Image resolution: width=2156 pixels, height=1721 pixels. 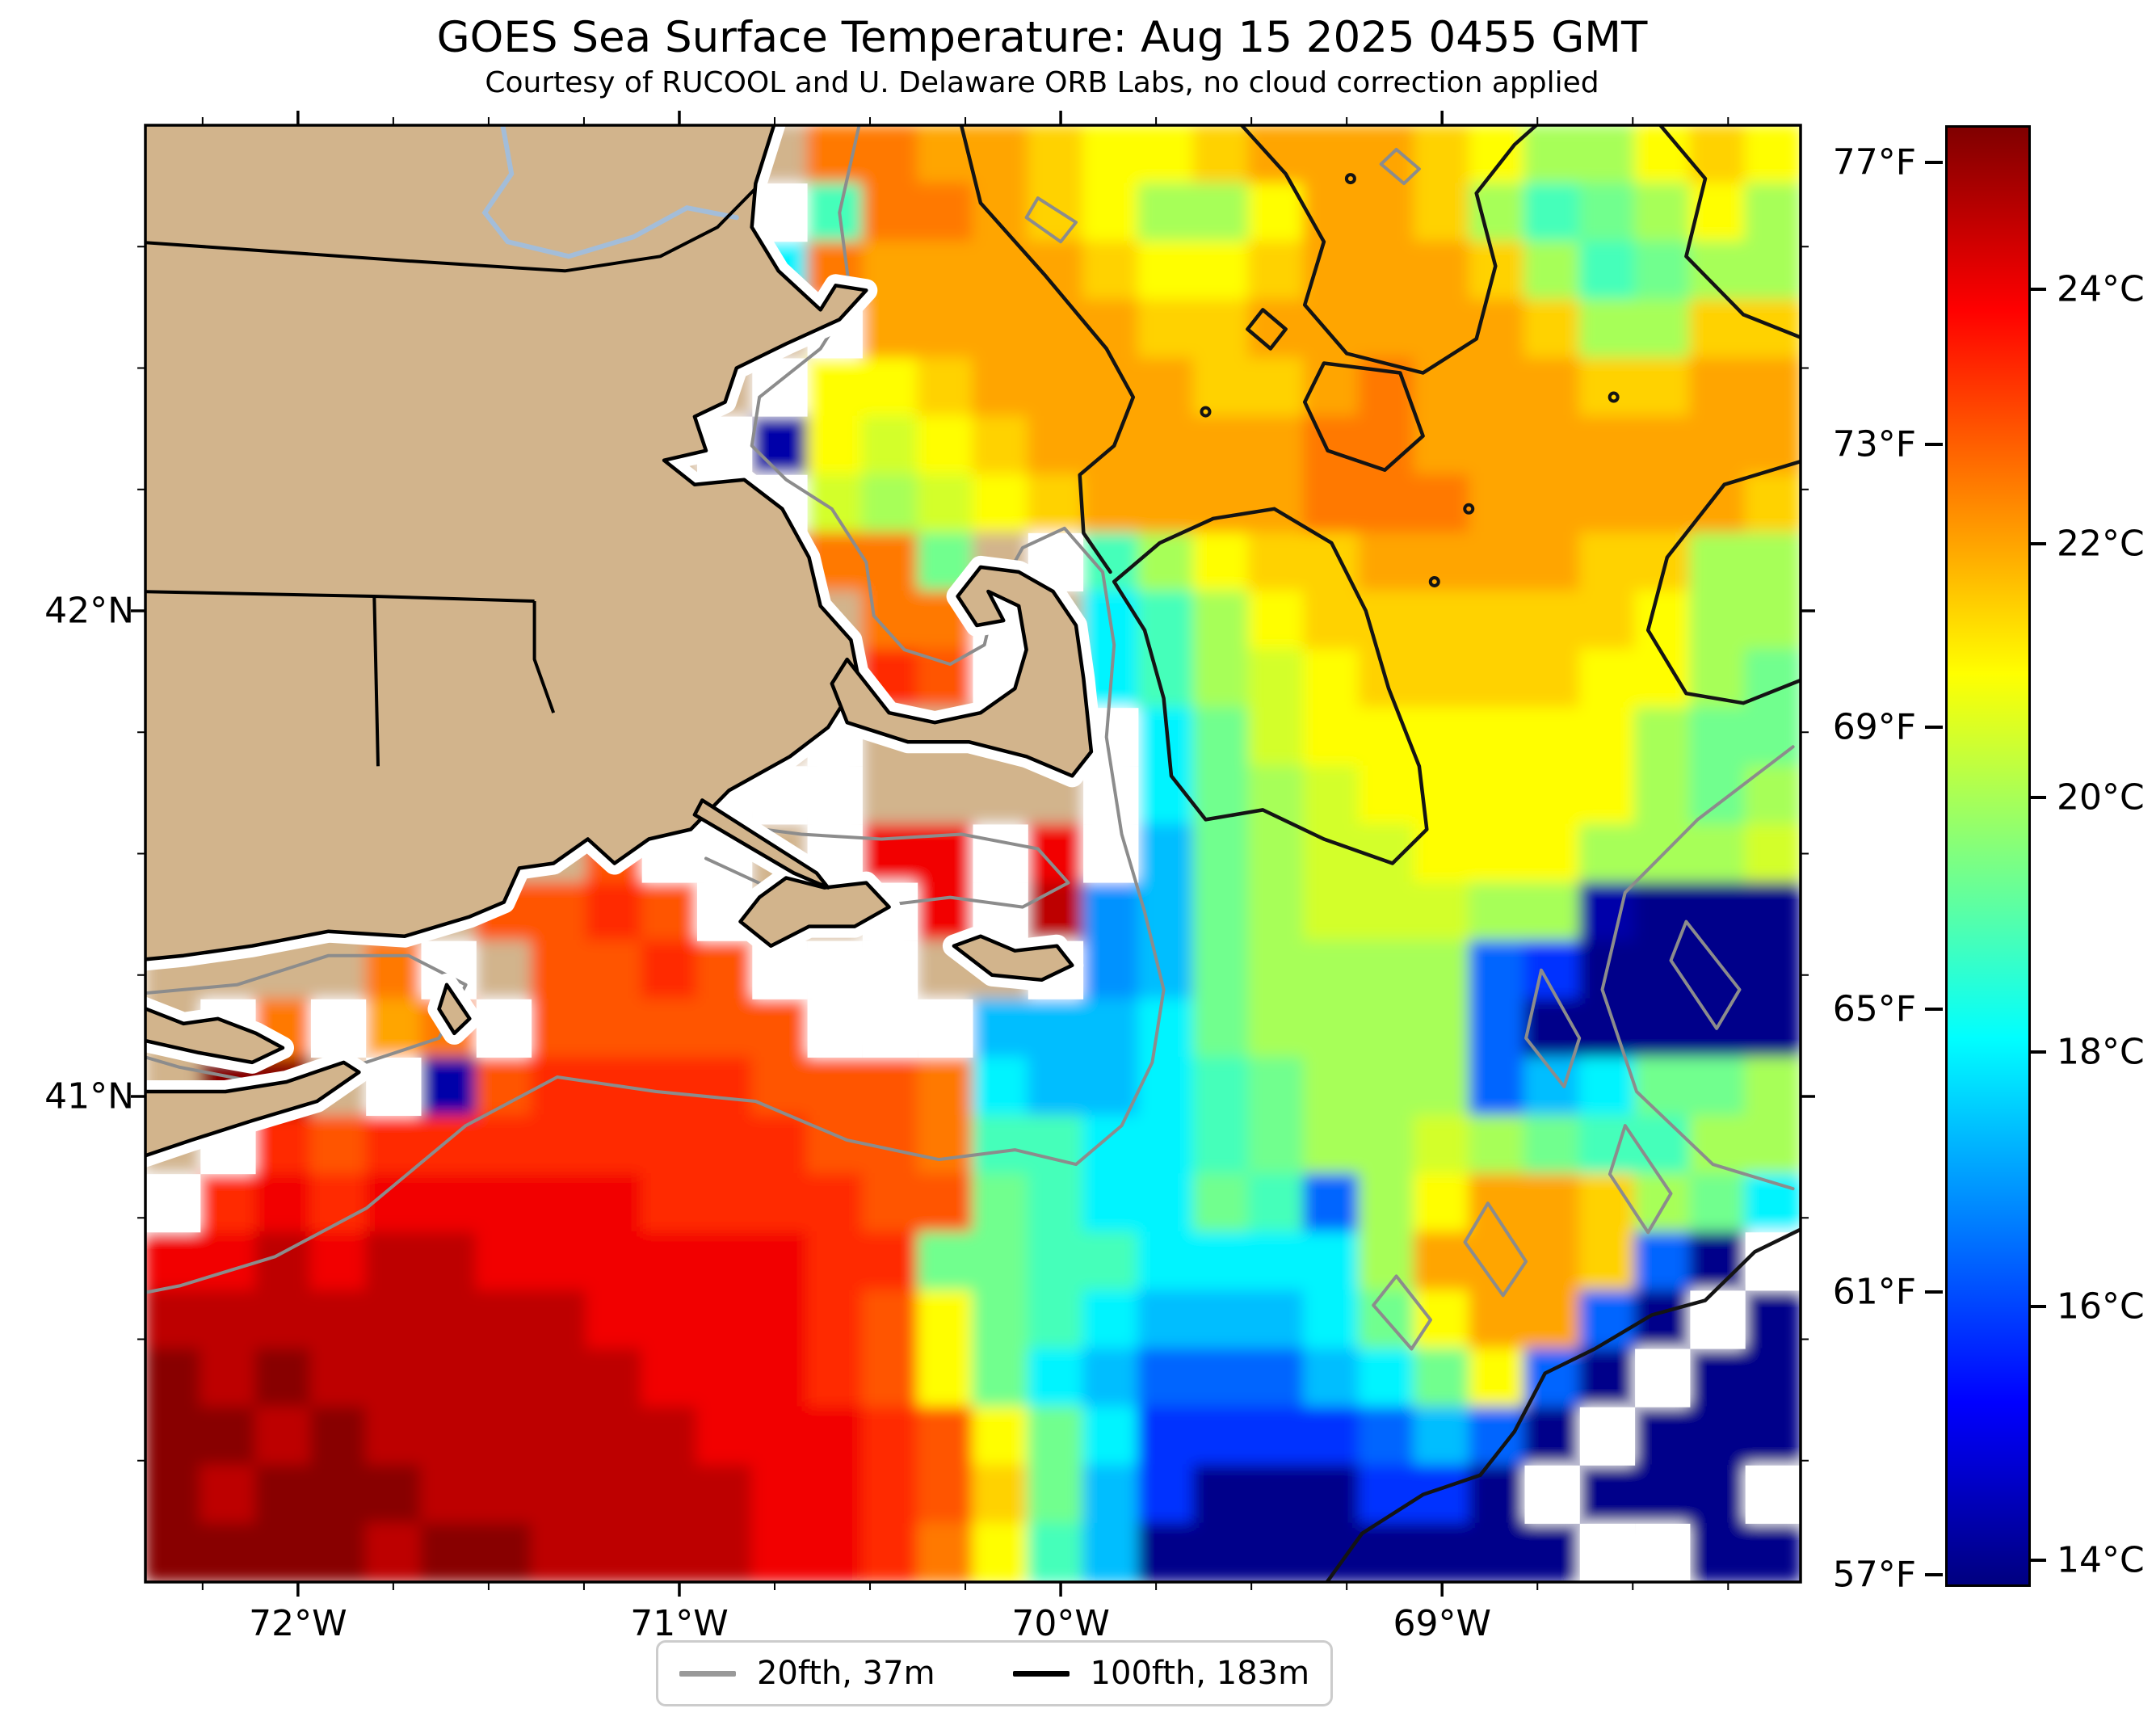 What do you see at coordinates (451, 477) in the screenshot?
I see `state-borders` at bounding box center [451, 477].